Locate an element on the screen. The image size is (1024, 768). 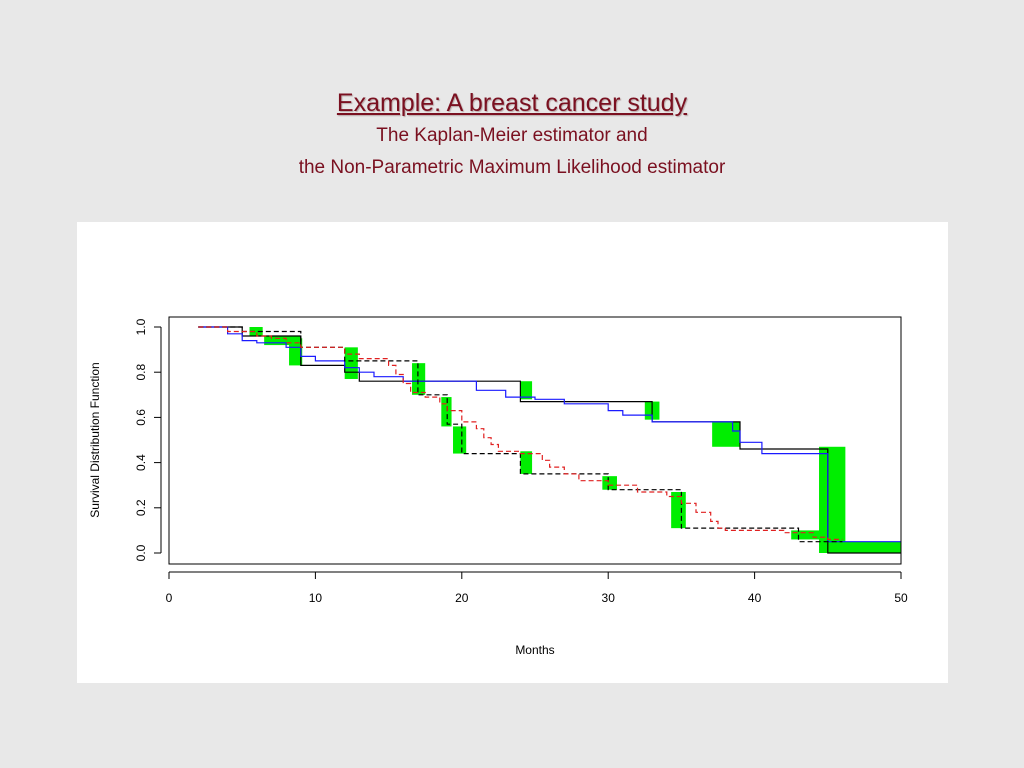
x-tick-label: 40 is located at coordinates (755, 598).